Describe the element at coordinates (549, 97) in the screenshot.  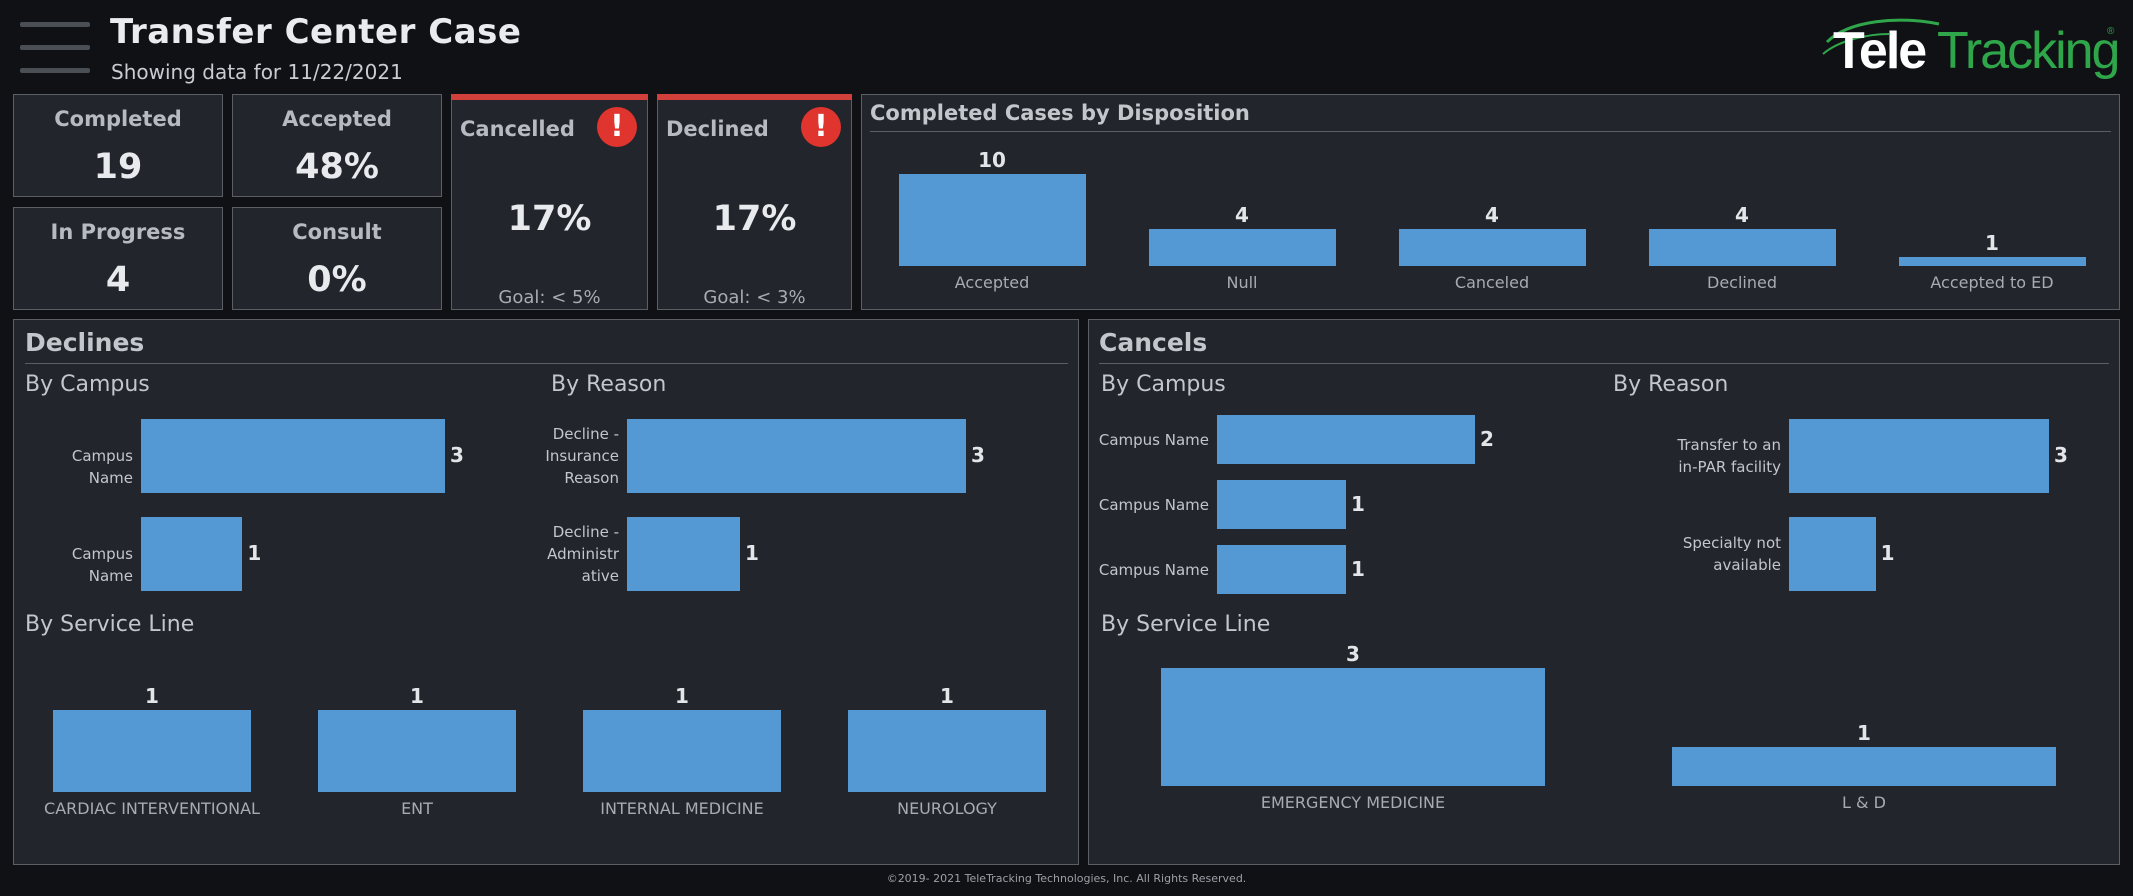
I see `alert-bar` at that location.